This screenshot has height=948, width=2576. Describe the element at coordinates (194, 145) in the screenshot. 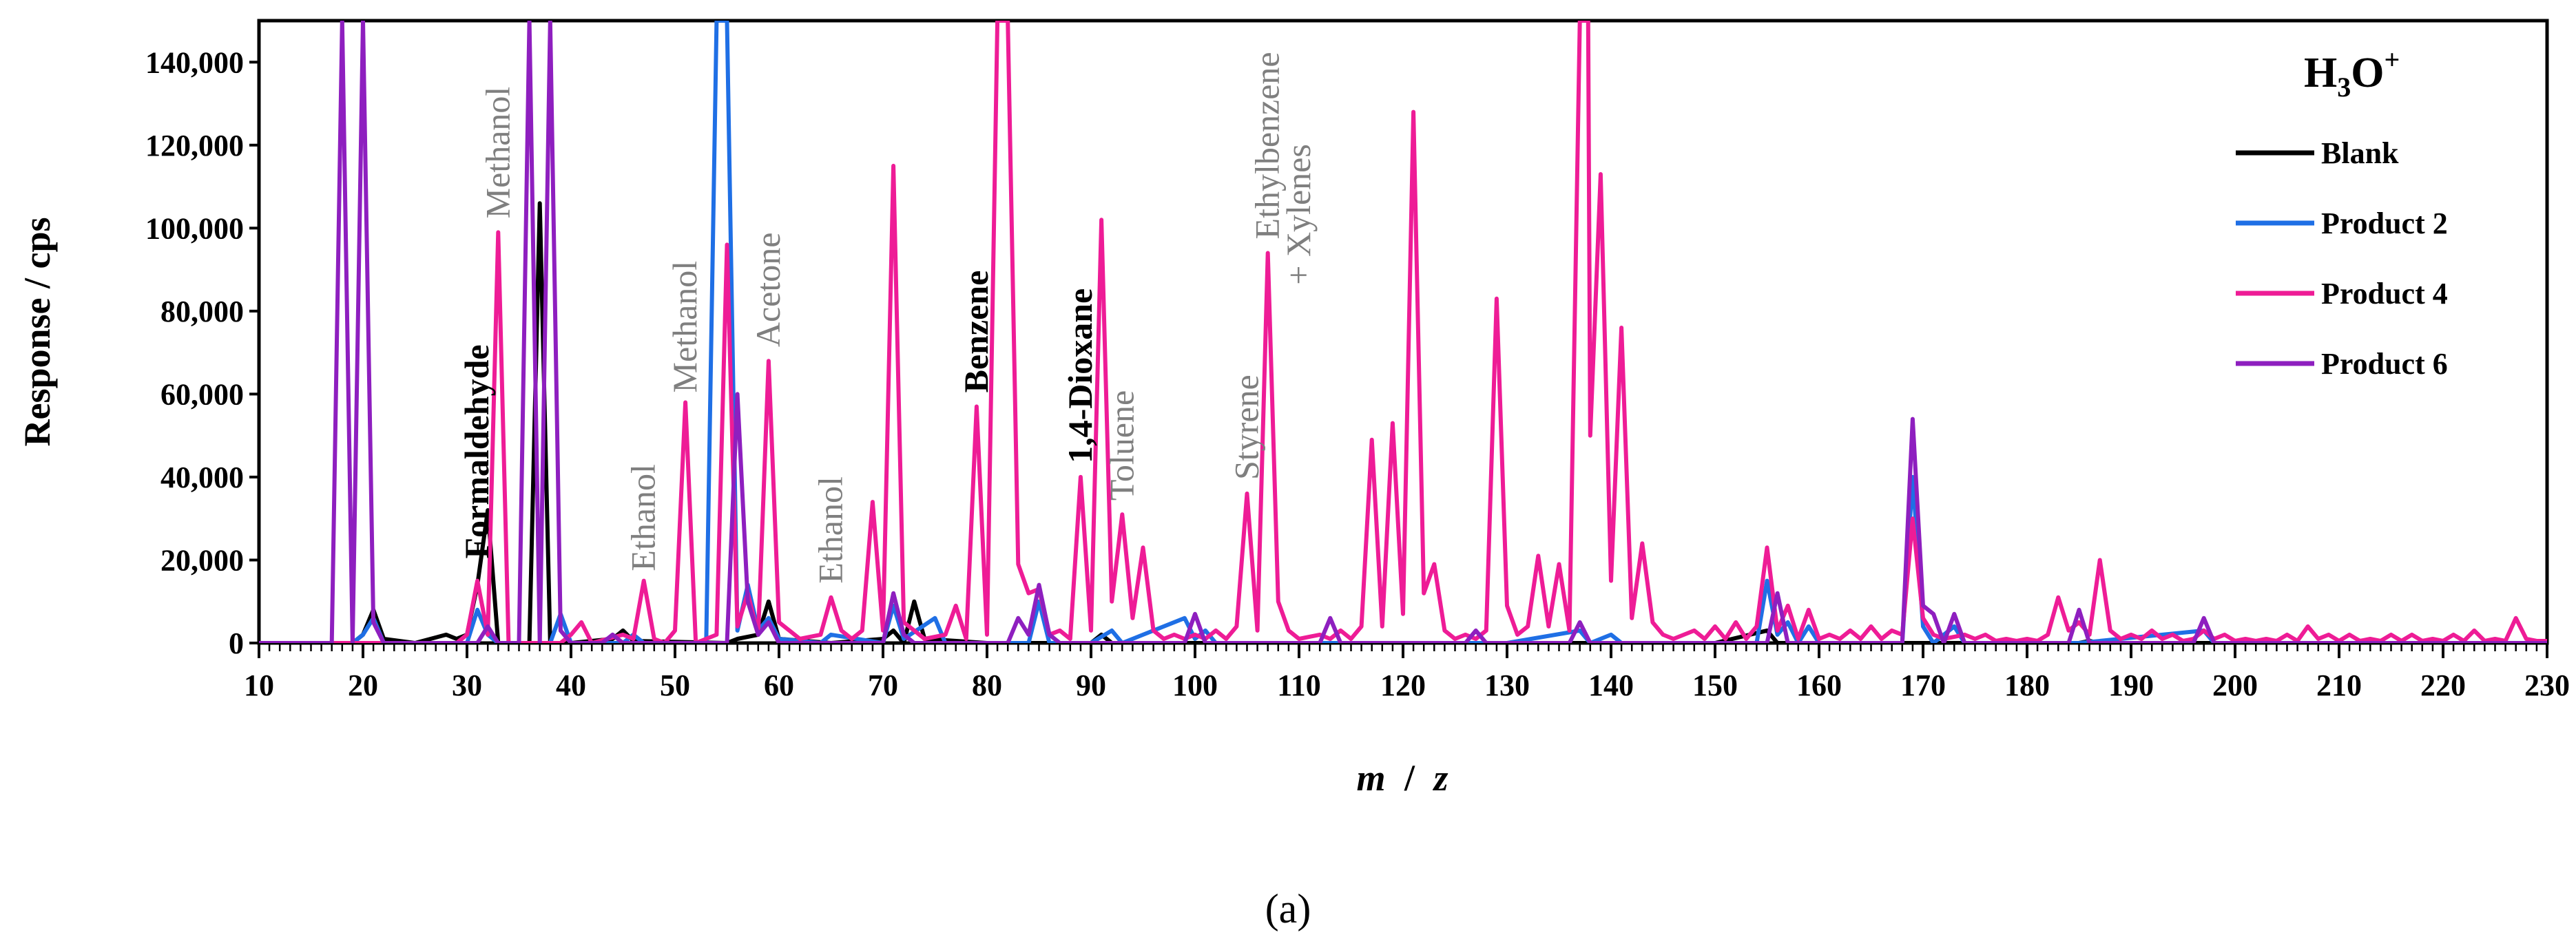

I see `y-tick-label: 120,000` at that location.